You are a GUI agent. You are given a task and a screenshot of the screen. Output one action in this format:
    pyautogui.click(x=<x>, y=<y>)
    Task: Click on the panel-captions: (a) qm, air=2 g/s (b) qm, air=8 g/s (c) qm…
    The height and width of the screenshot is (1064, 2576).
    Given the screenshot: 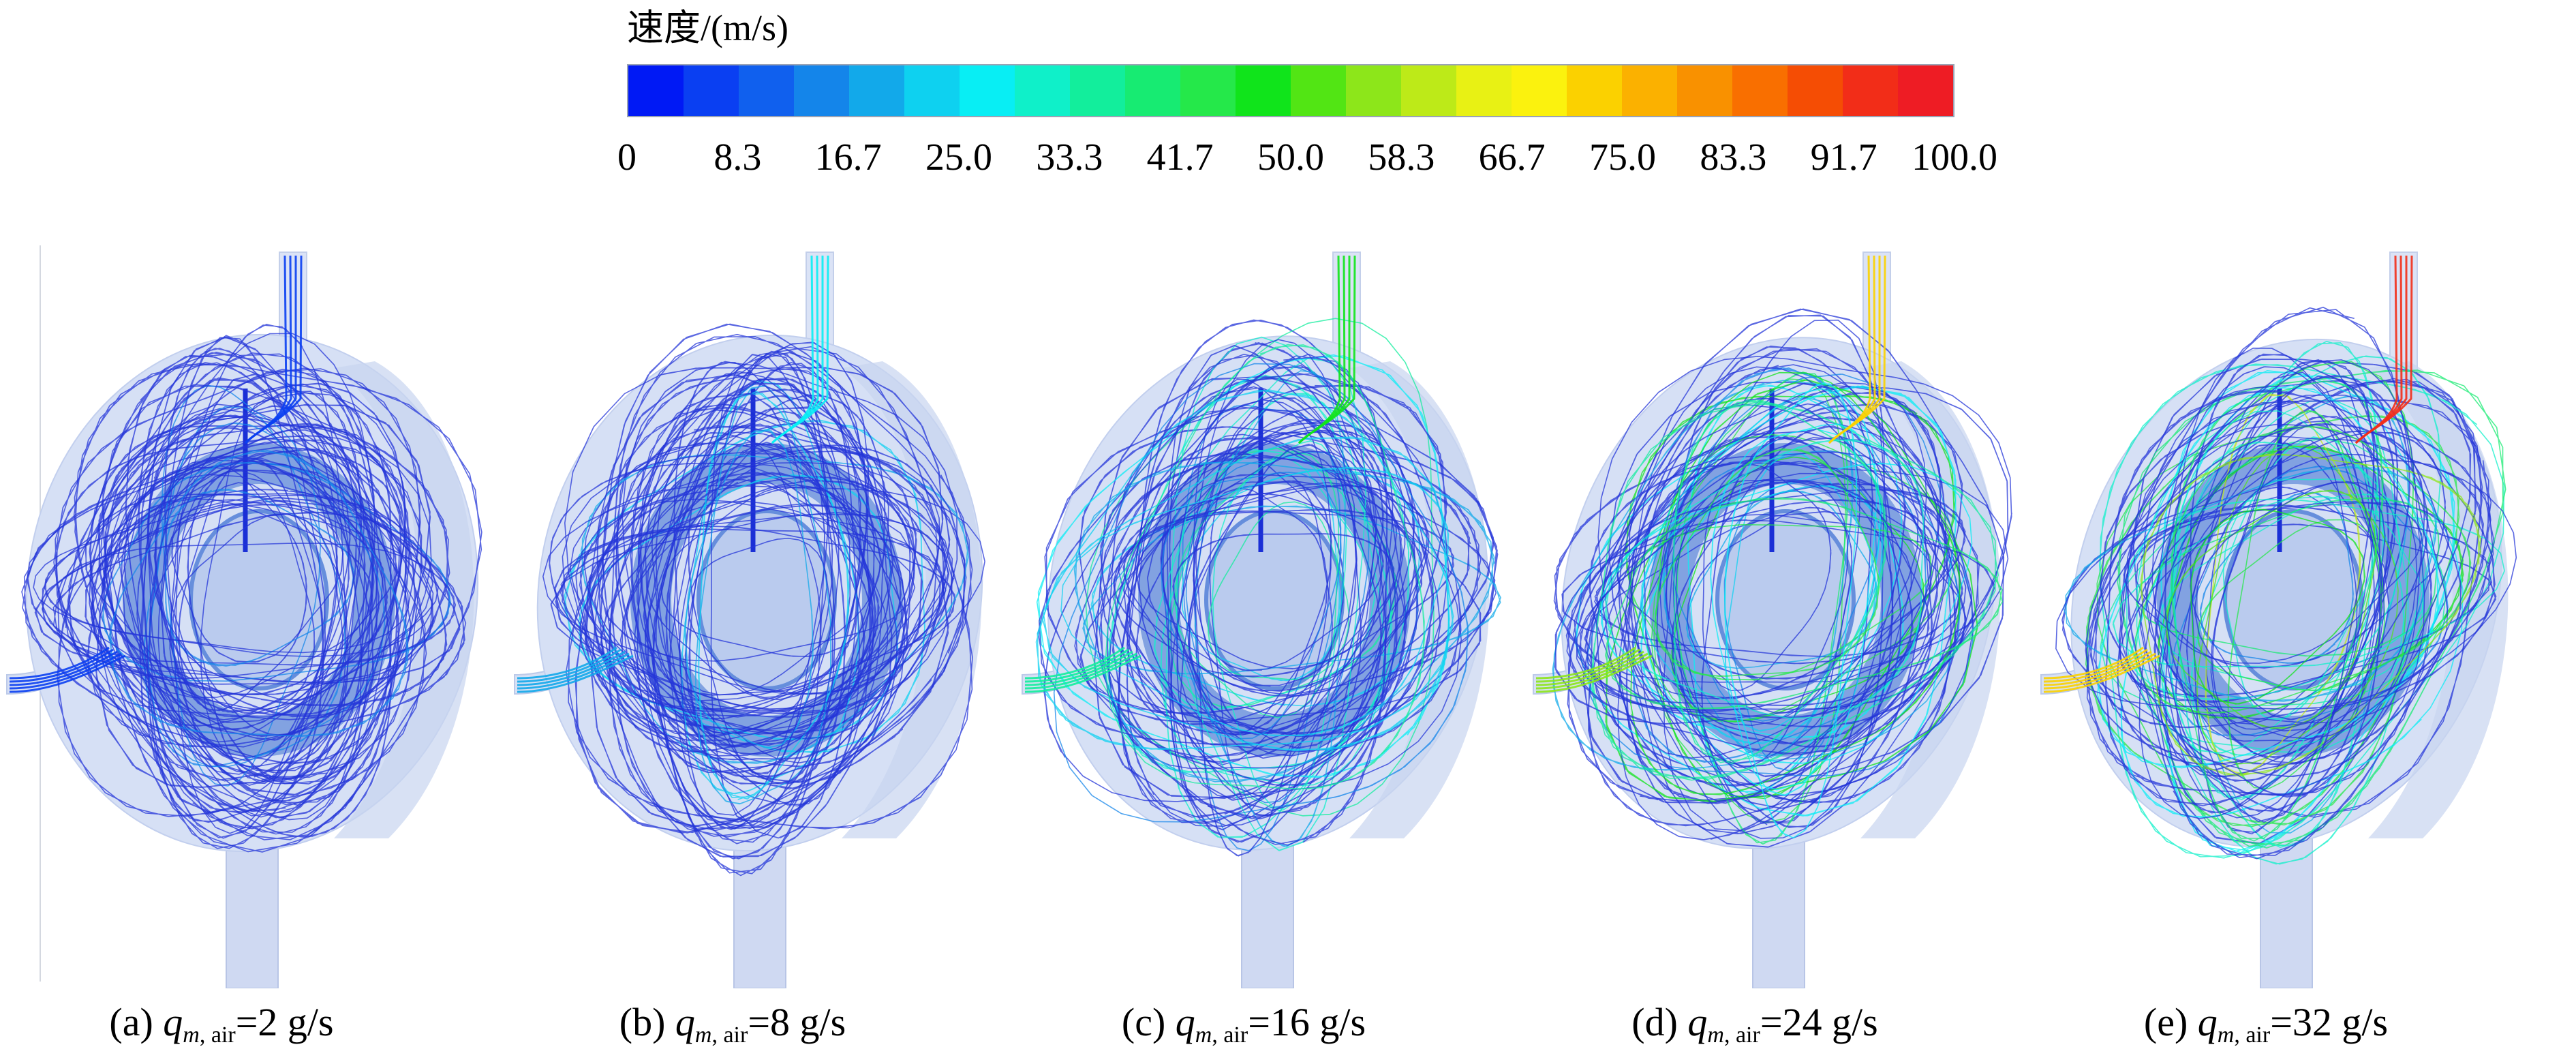 What is the action you would take?
    pyautogui.click(x=1288, y=1024)
    